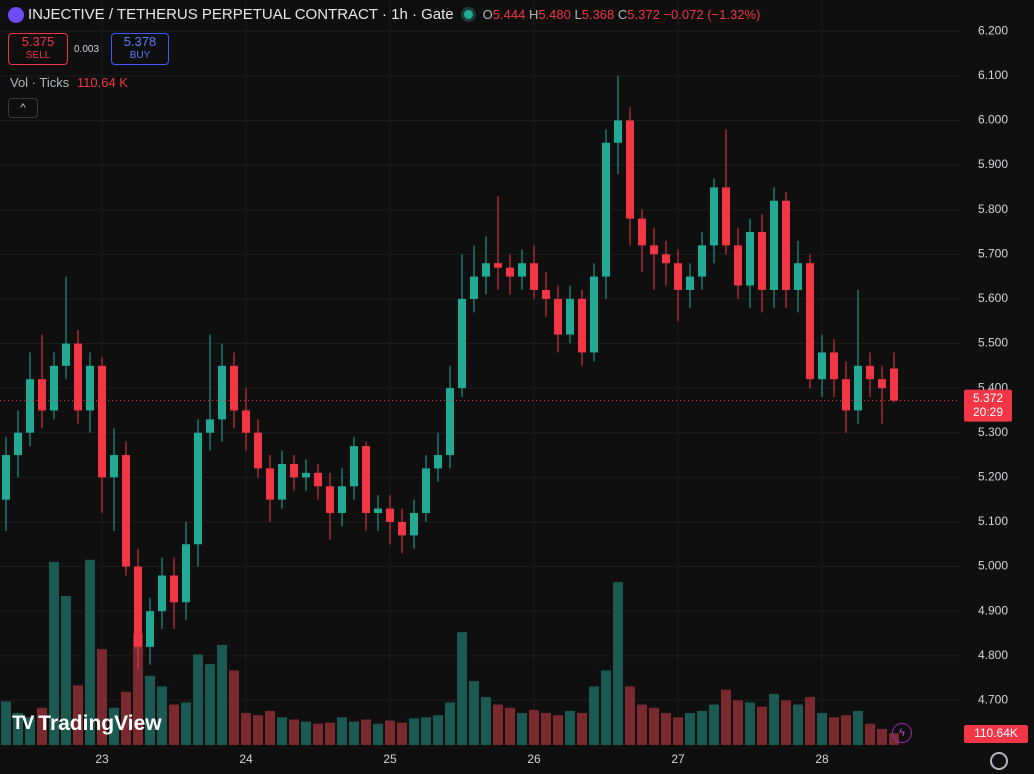 This screenshot has width=1034, height=774. I want to click on x-tick-label: 26, so click(534, 759).